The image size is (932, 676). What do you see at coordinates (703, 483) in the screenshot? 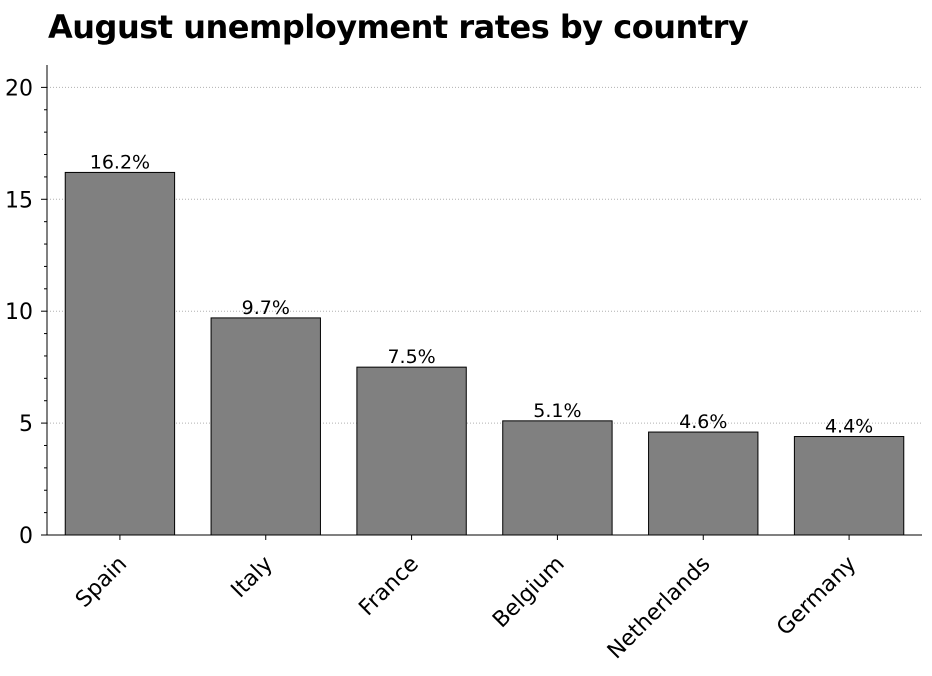
I see `bar-netherlands` at bounding box center [703, 483].